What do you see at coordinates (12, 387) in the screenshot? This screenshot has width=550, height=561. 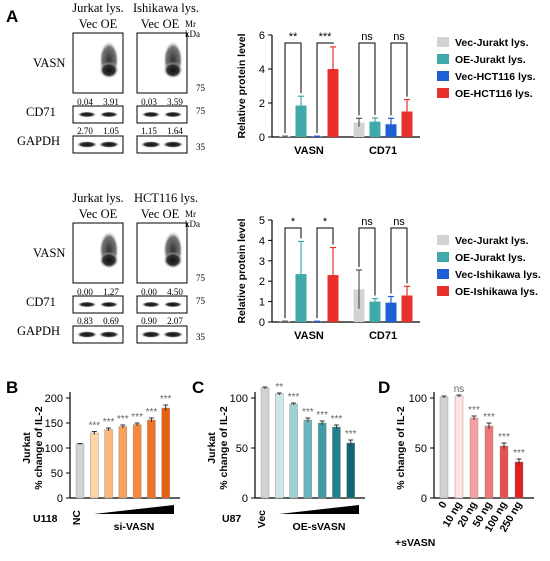 I see `panel-letter-b: B` at bounding box center [12, 387].